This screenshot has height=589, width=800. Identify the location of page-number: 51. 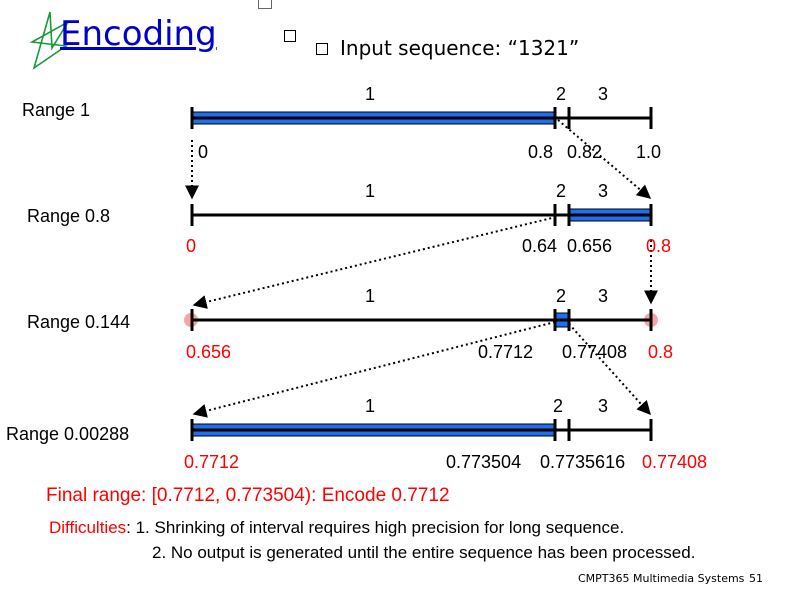
(756, 578).